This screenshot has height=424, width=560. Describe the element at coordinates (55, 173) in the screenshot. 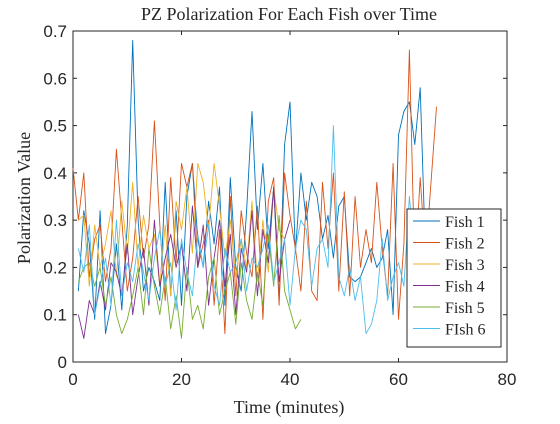

I see `y-tick-label: 0.4` at that location.